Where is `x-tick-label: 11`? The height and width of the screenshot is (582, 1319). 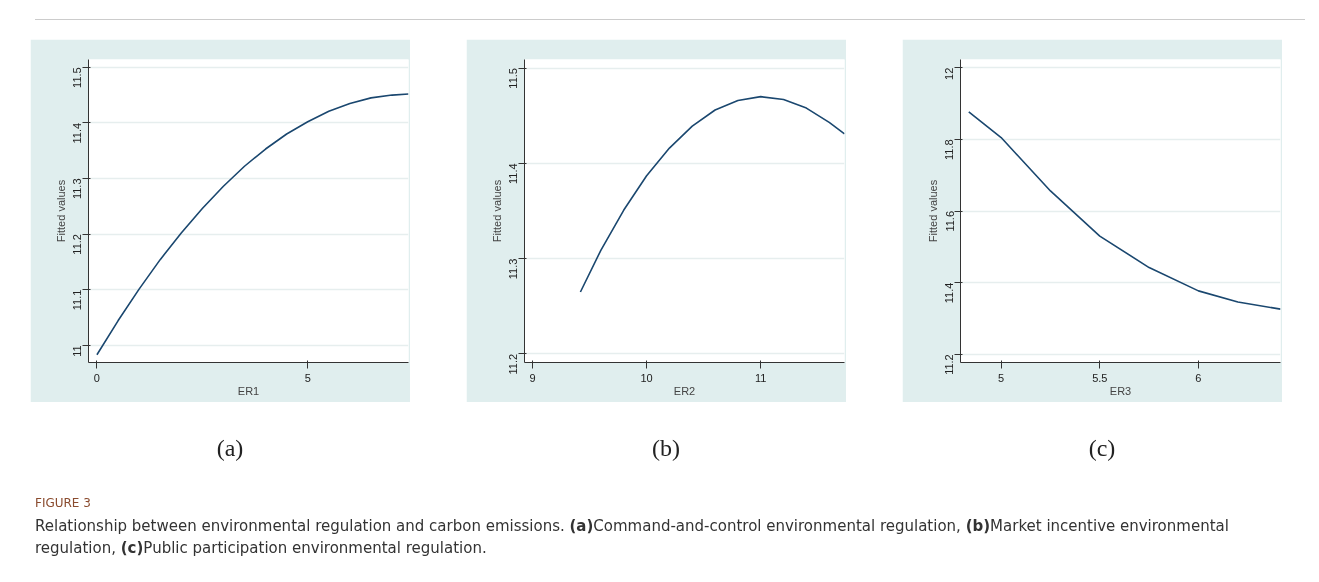
x-tick-label: 11 is located at coordinates (761, 377).